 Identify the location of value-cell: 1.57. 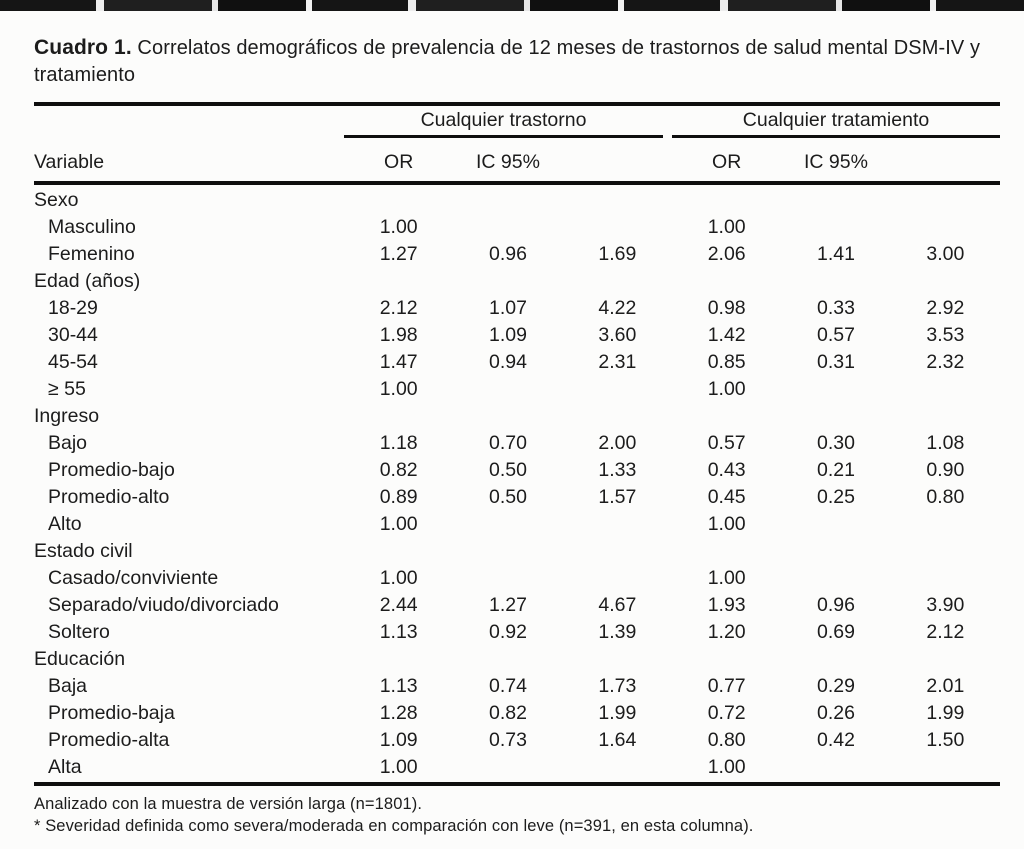
(617, 497).